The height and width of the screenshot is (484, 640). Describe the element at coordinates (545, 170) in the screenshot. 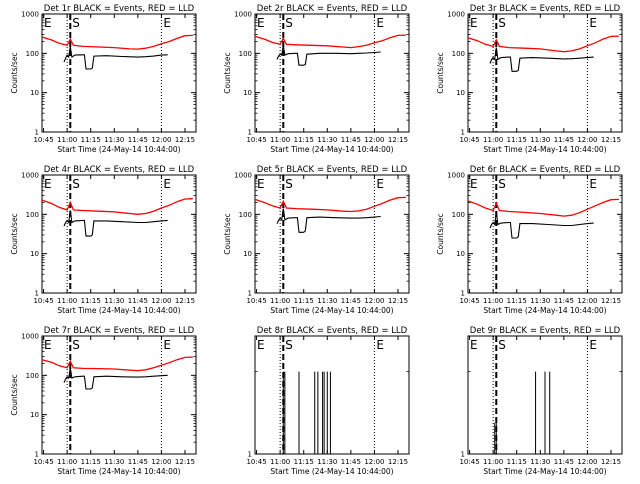

I see `panel-title: Det 6r BLACK = Events, RED = LLD` at that location.